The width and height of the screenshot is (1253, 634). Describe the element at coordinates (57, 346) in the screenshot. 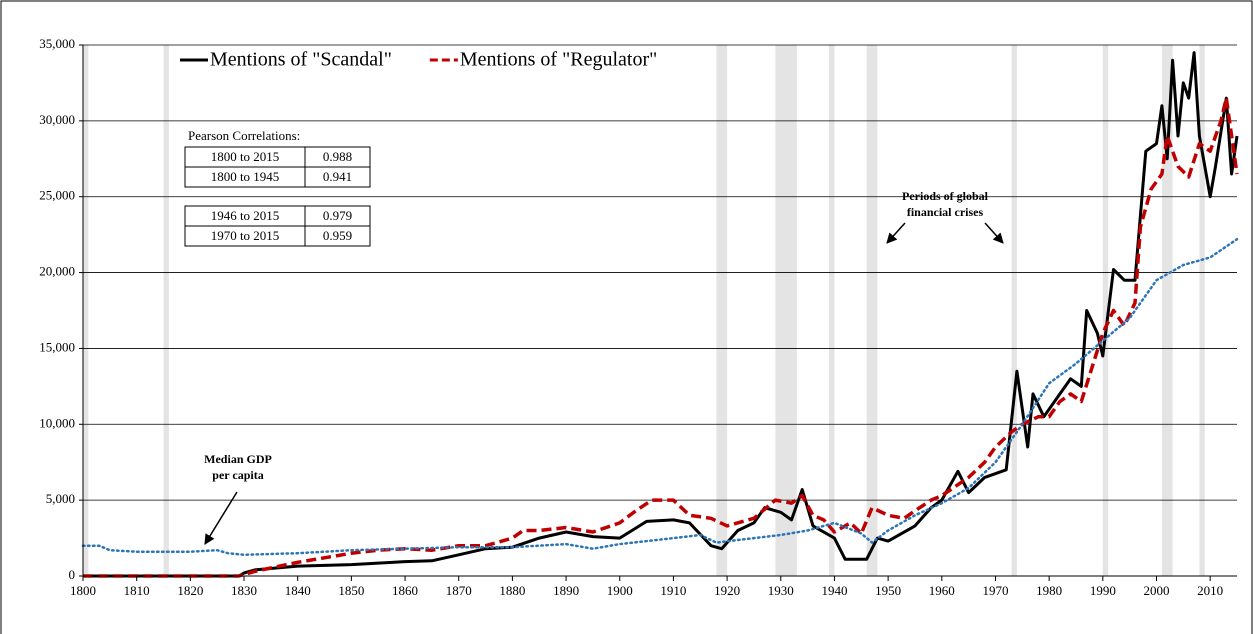

I see `y-tick-label: 15,000` at that location.